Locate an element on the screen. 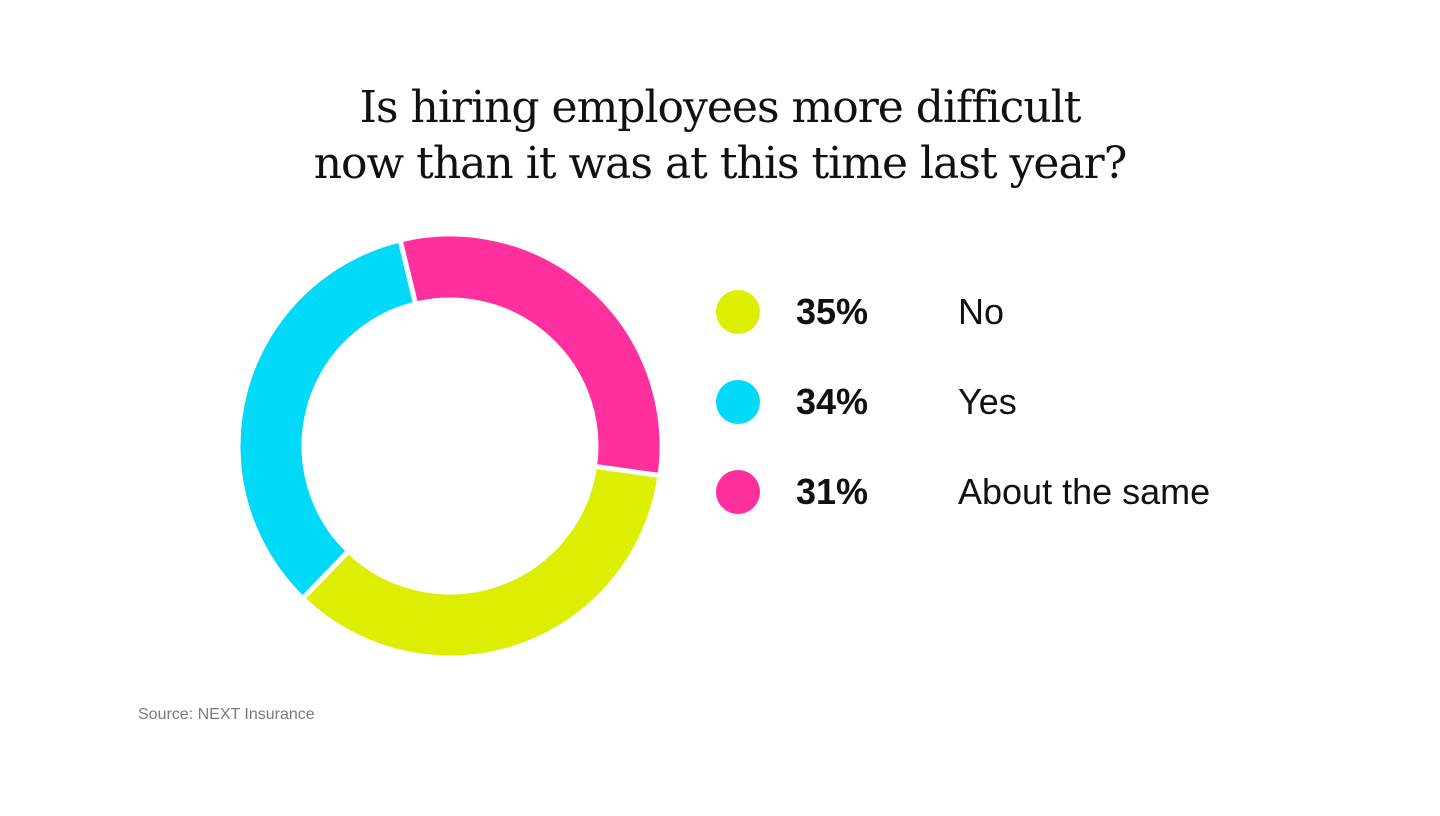 This screenshot has width=1440, height=816. legend-dot-about-the-same is located at coordinates (738, 492).